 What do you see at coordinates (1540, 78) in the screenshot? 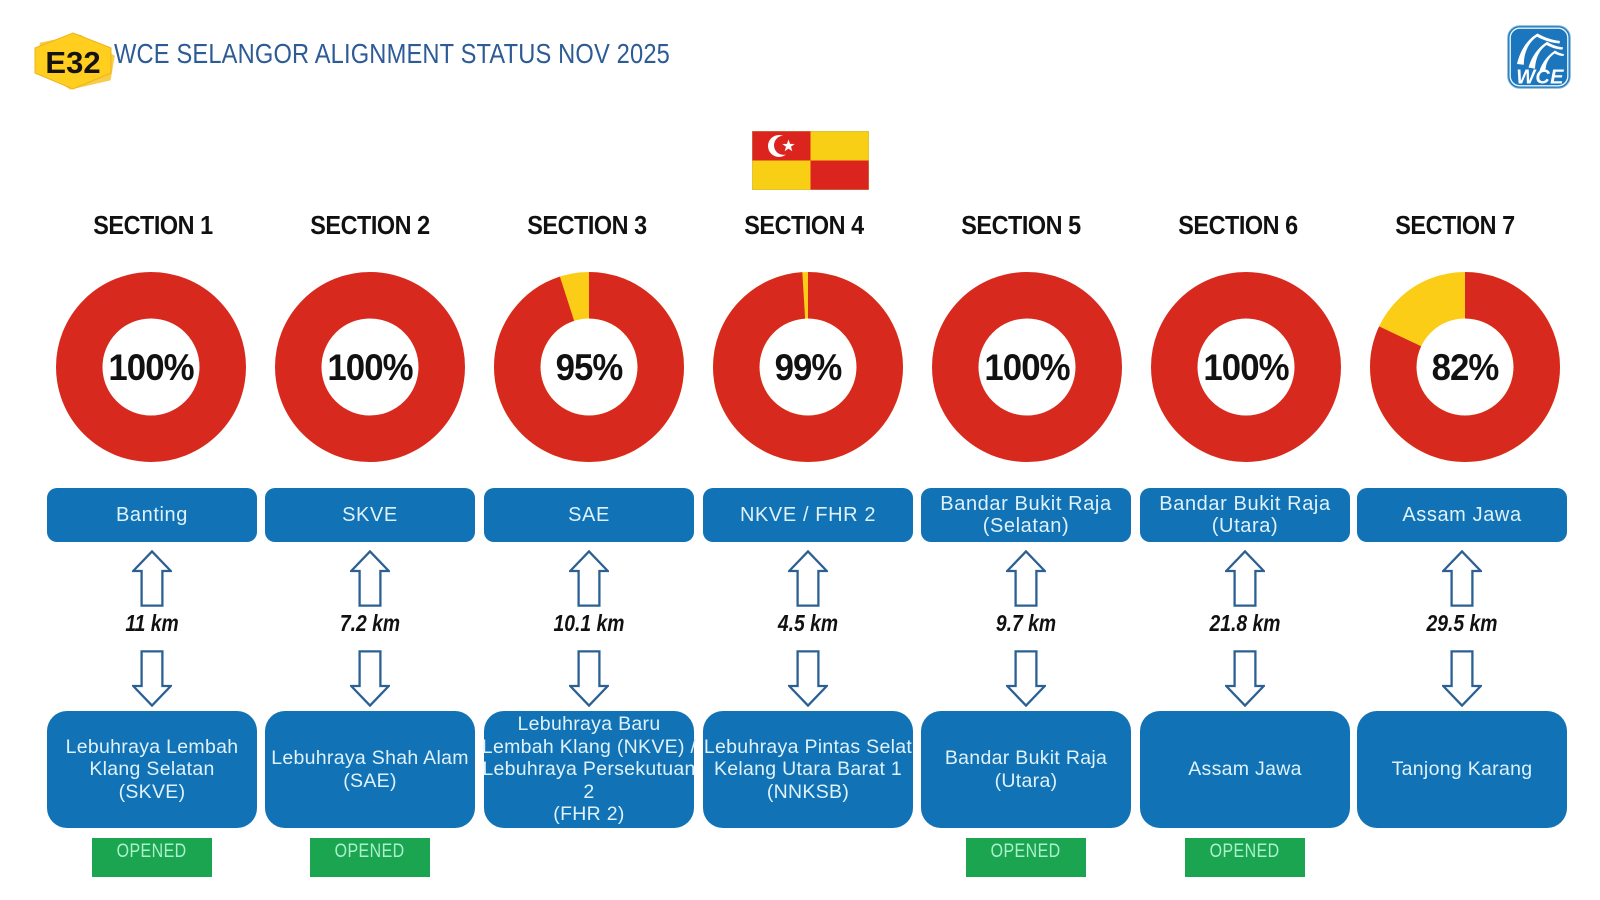
I see `svg-text: WCE` at bounding box center [1540, 78].